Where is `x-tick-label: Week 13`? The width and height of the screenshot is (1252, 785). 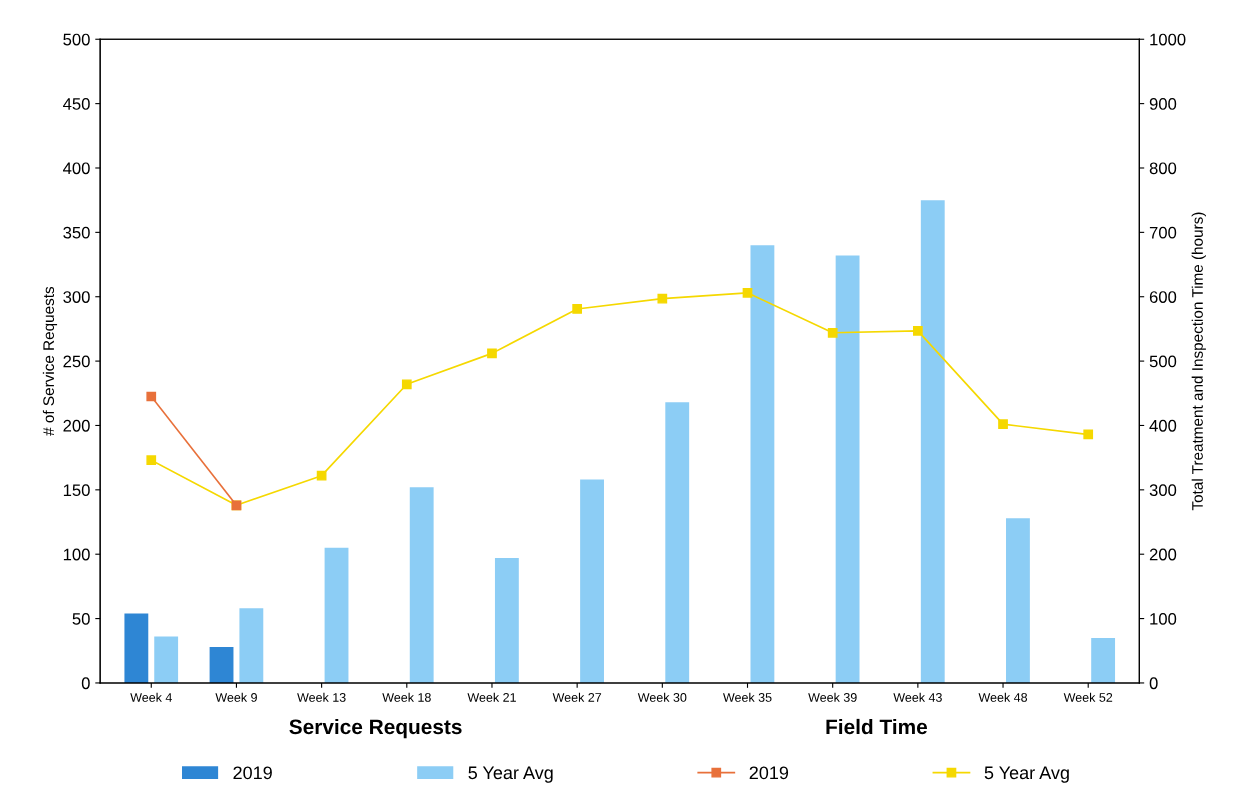
x-tick-label: Week 13 is located at coordinates (321, 697).